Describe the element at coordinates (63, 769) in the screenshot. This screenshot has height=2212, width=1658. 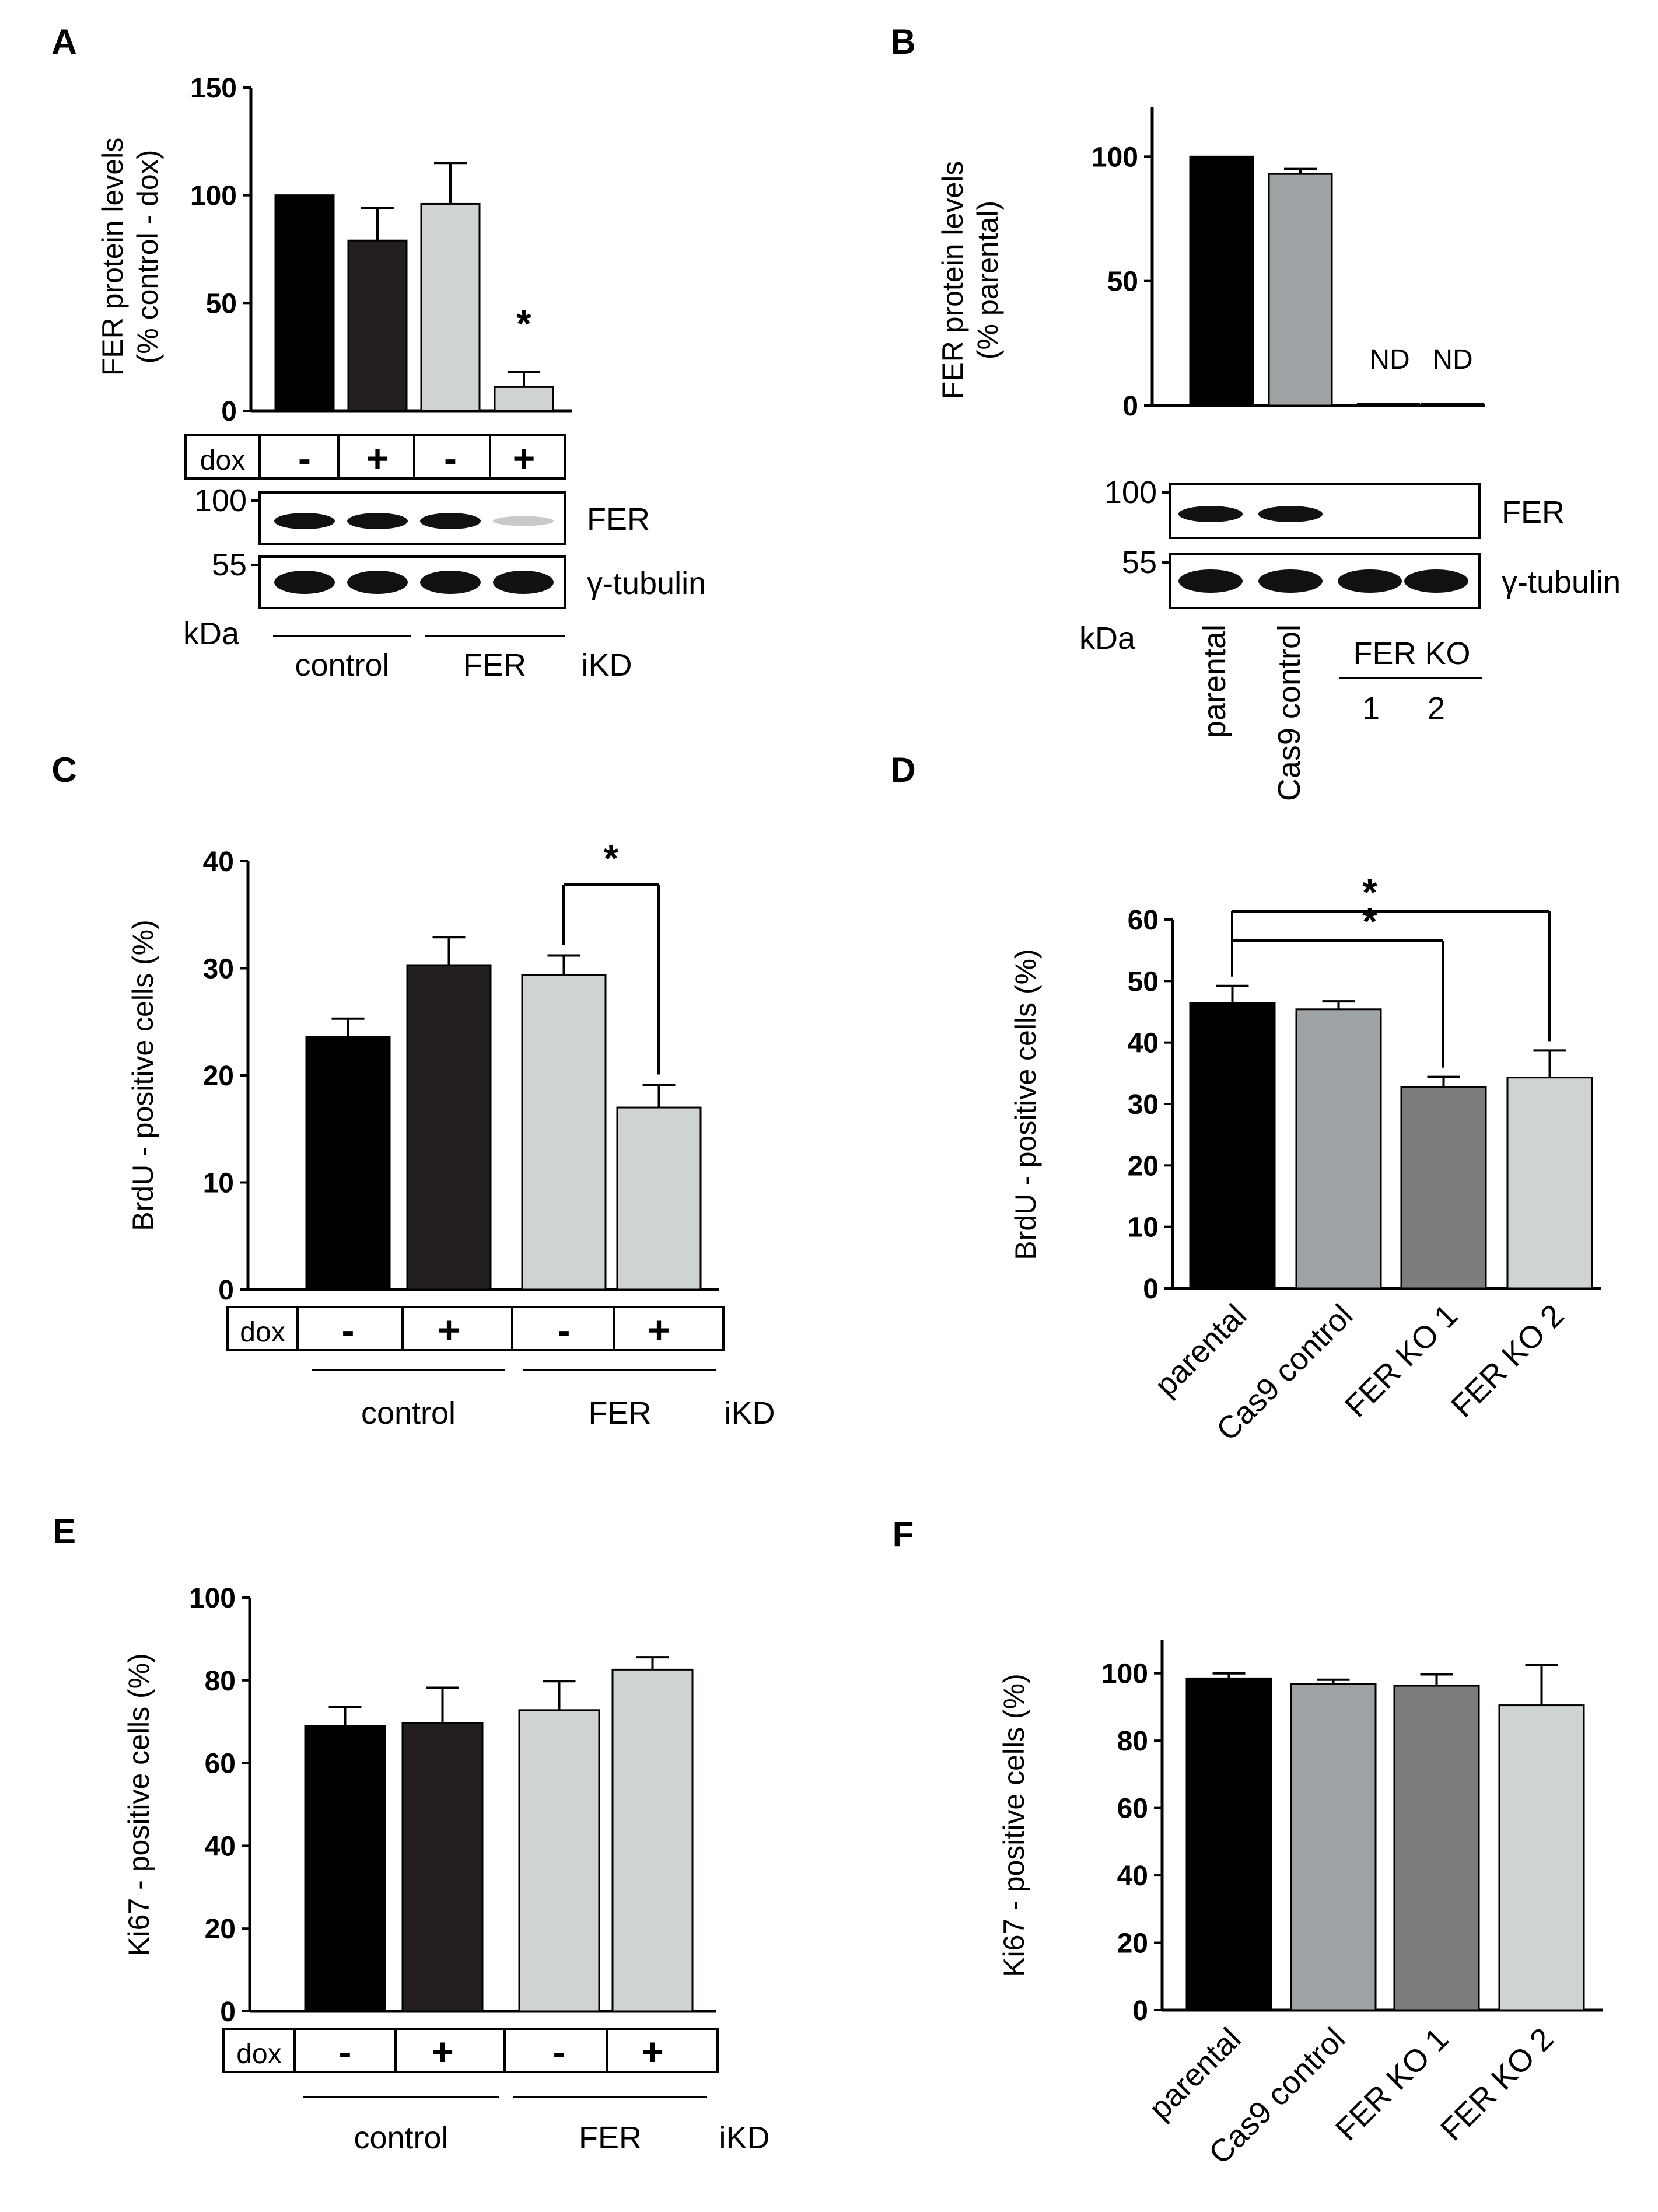
I see `panel-letter: C` at that location.